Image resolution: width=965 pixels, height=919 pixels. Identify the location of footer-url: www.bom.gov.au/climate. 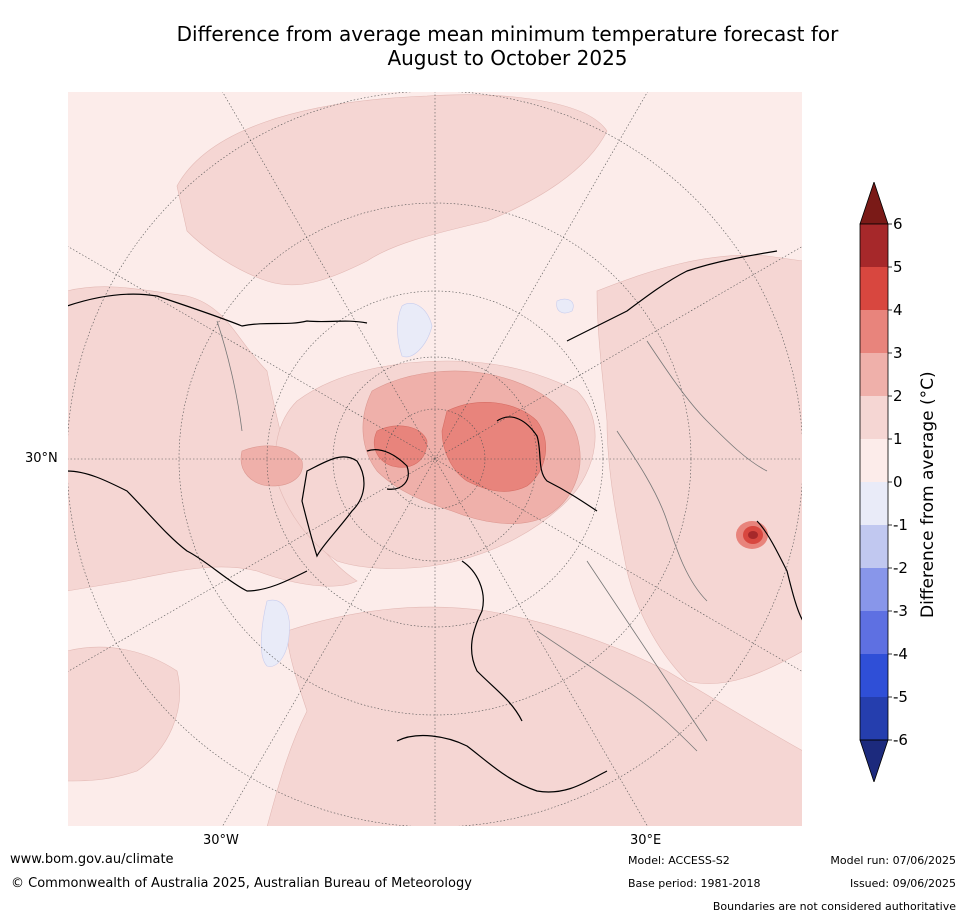
(92, 859).